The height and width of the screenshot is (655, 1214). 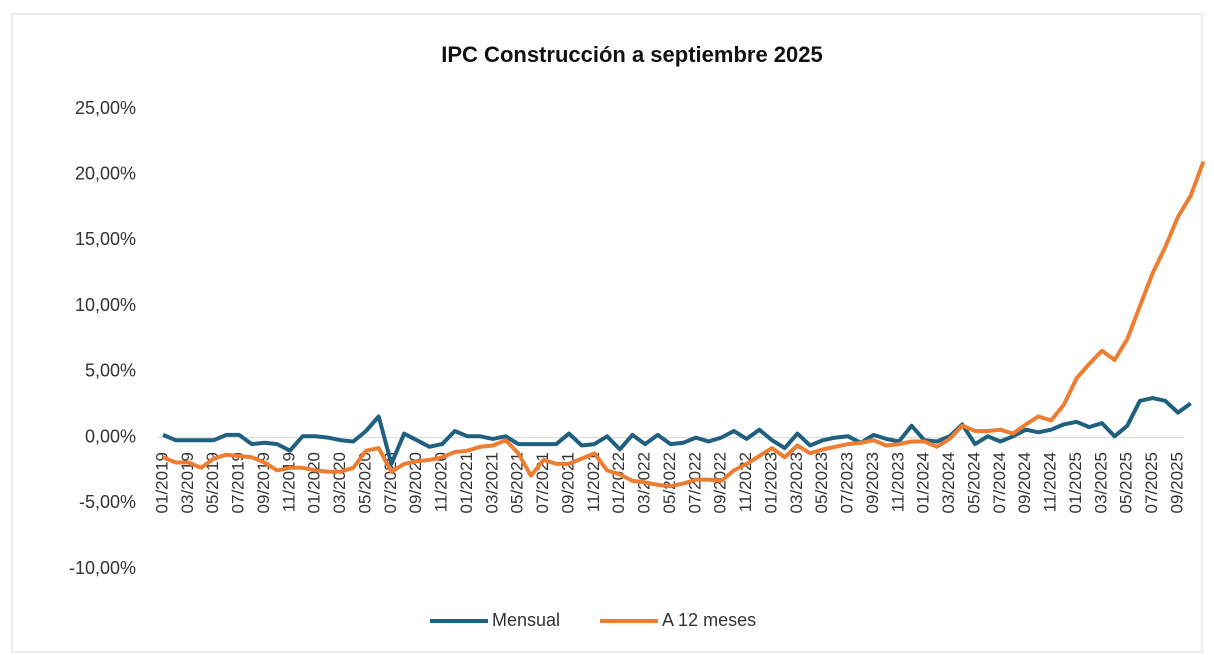 I want to click on x-tick-label: 09/2021, so click(x=567, y=482).